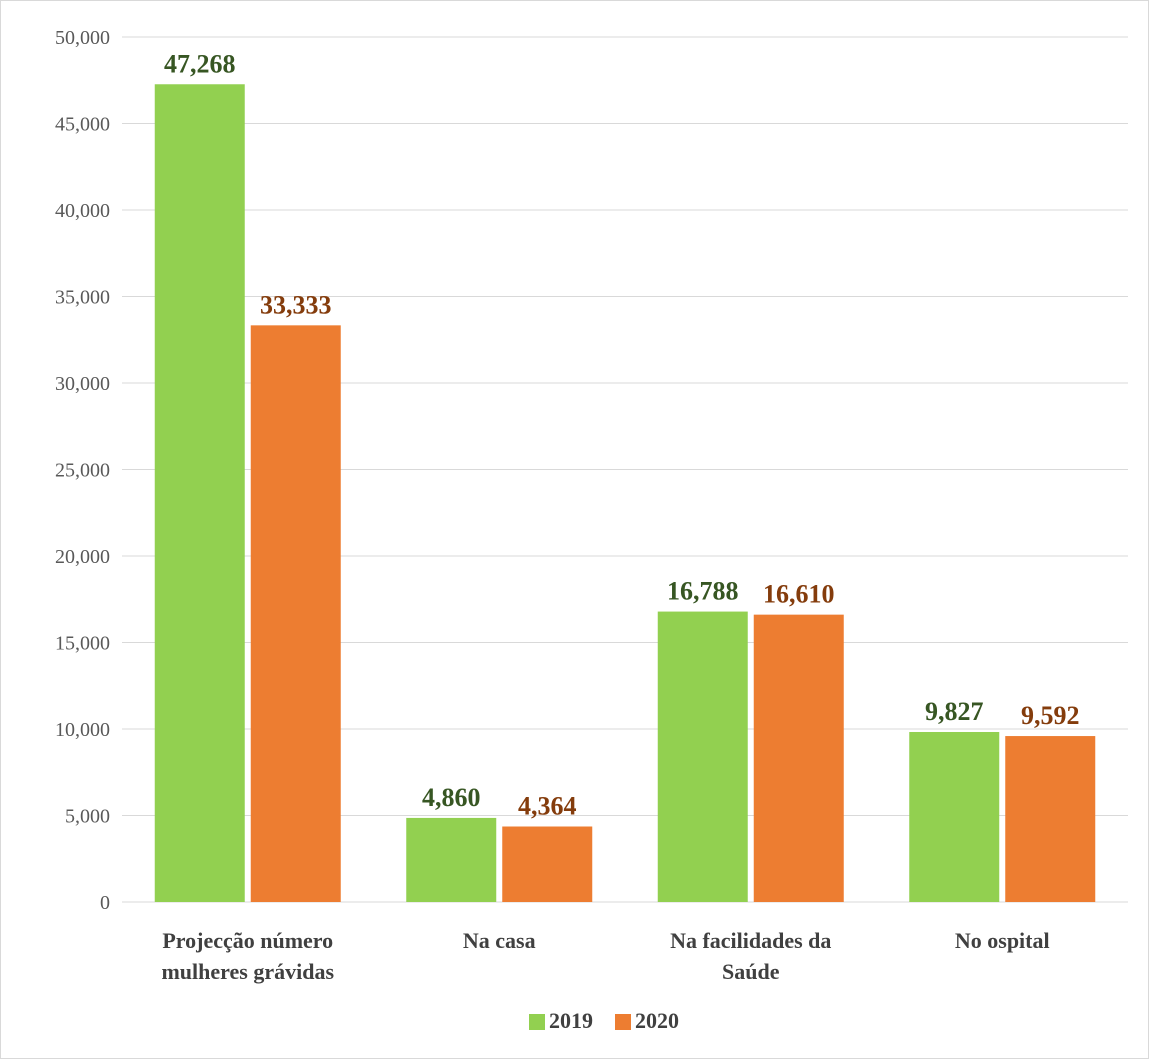 The height and width of the screenshot is (1060, 1149). Describe the element at coordinates (571, 1020) in the screenshot. I see `legend-label-2019: 2019` at that location.